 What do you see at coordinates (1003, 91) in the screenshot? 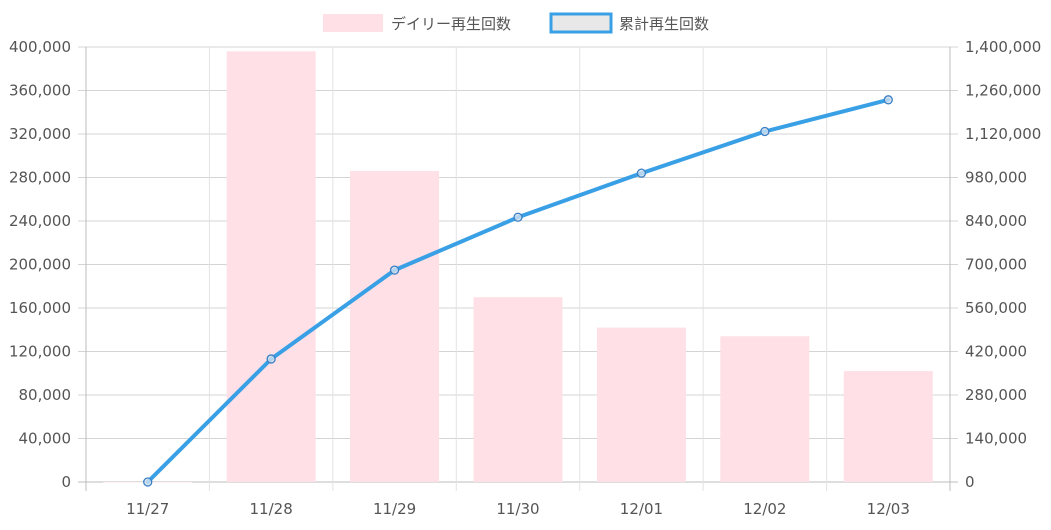
I see `y-right-tick-label: 1,260,000` at bounding box center [1003, 91].